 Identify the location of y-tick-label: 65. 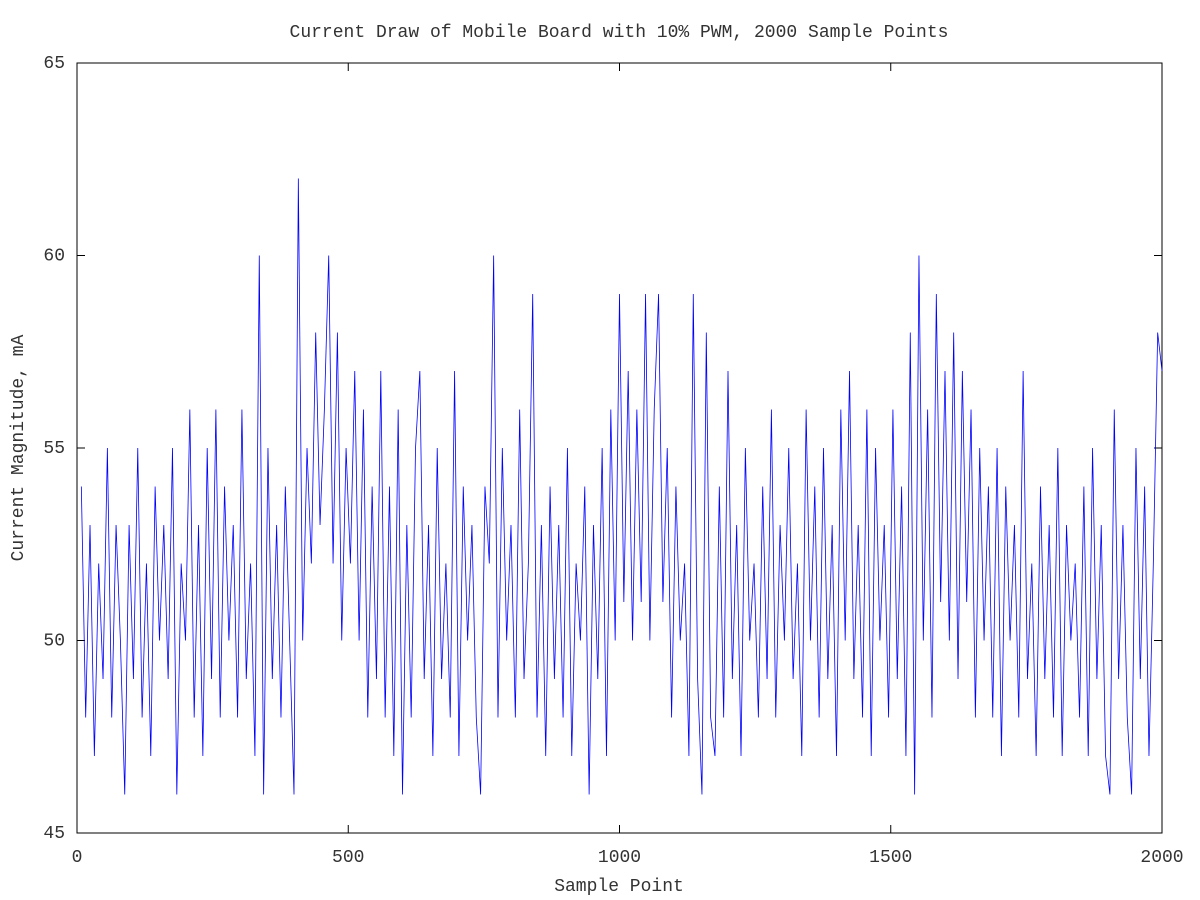
(54, 64).